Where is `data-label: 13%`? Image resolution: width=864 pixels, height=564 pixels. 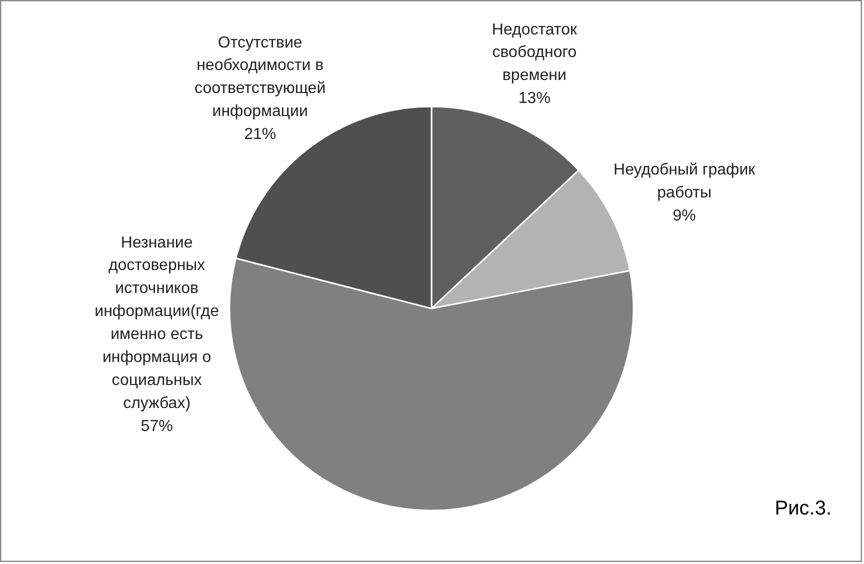
data-label: 13% is located at coordinates (534, 99).